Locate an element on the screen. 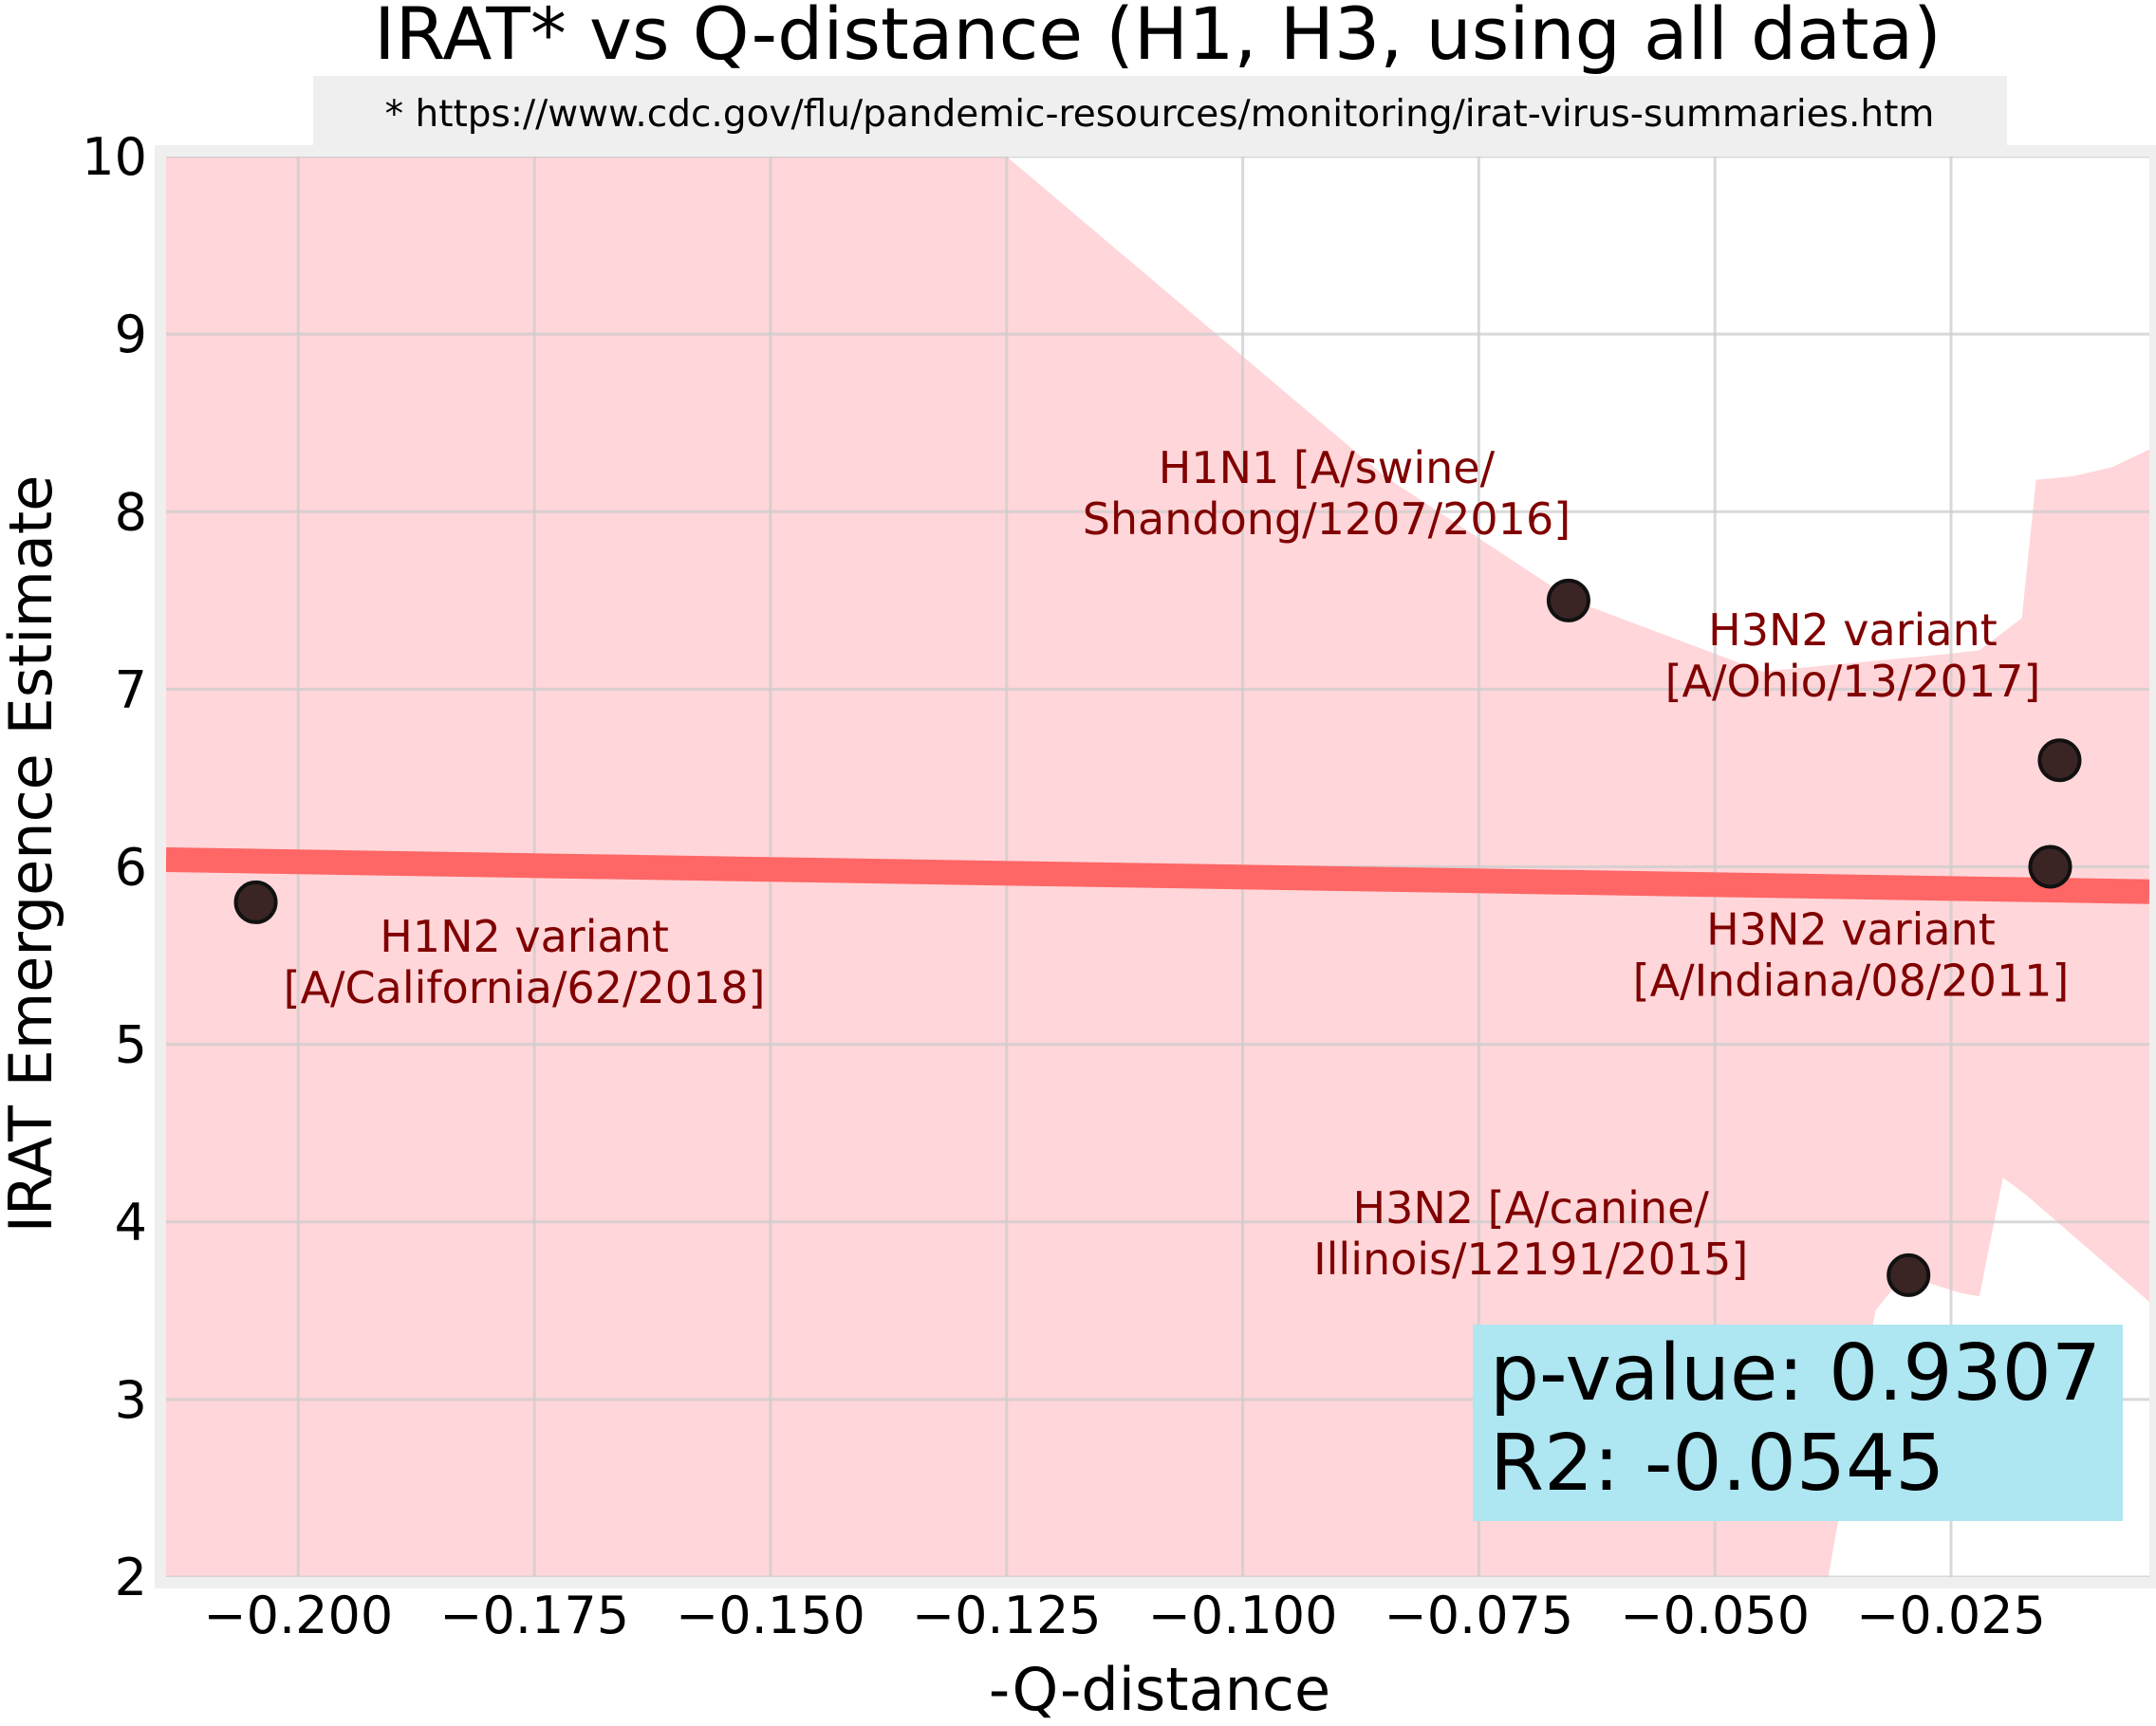 This screenshot has width=2156, height=1726. point-annotation: [A/California/62/2018] is located at coordinates (525, 987).